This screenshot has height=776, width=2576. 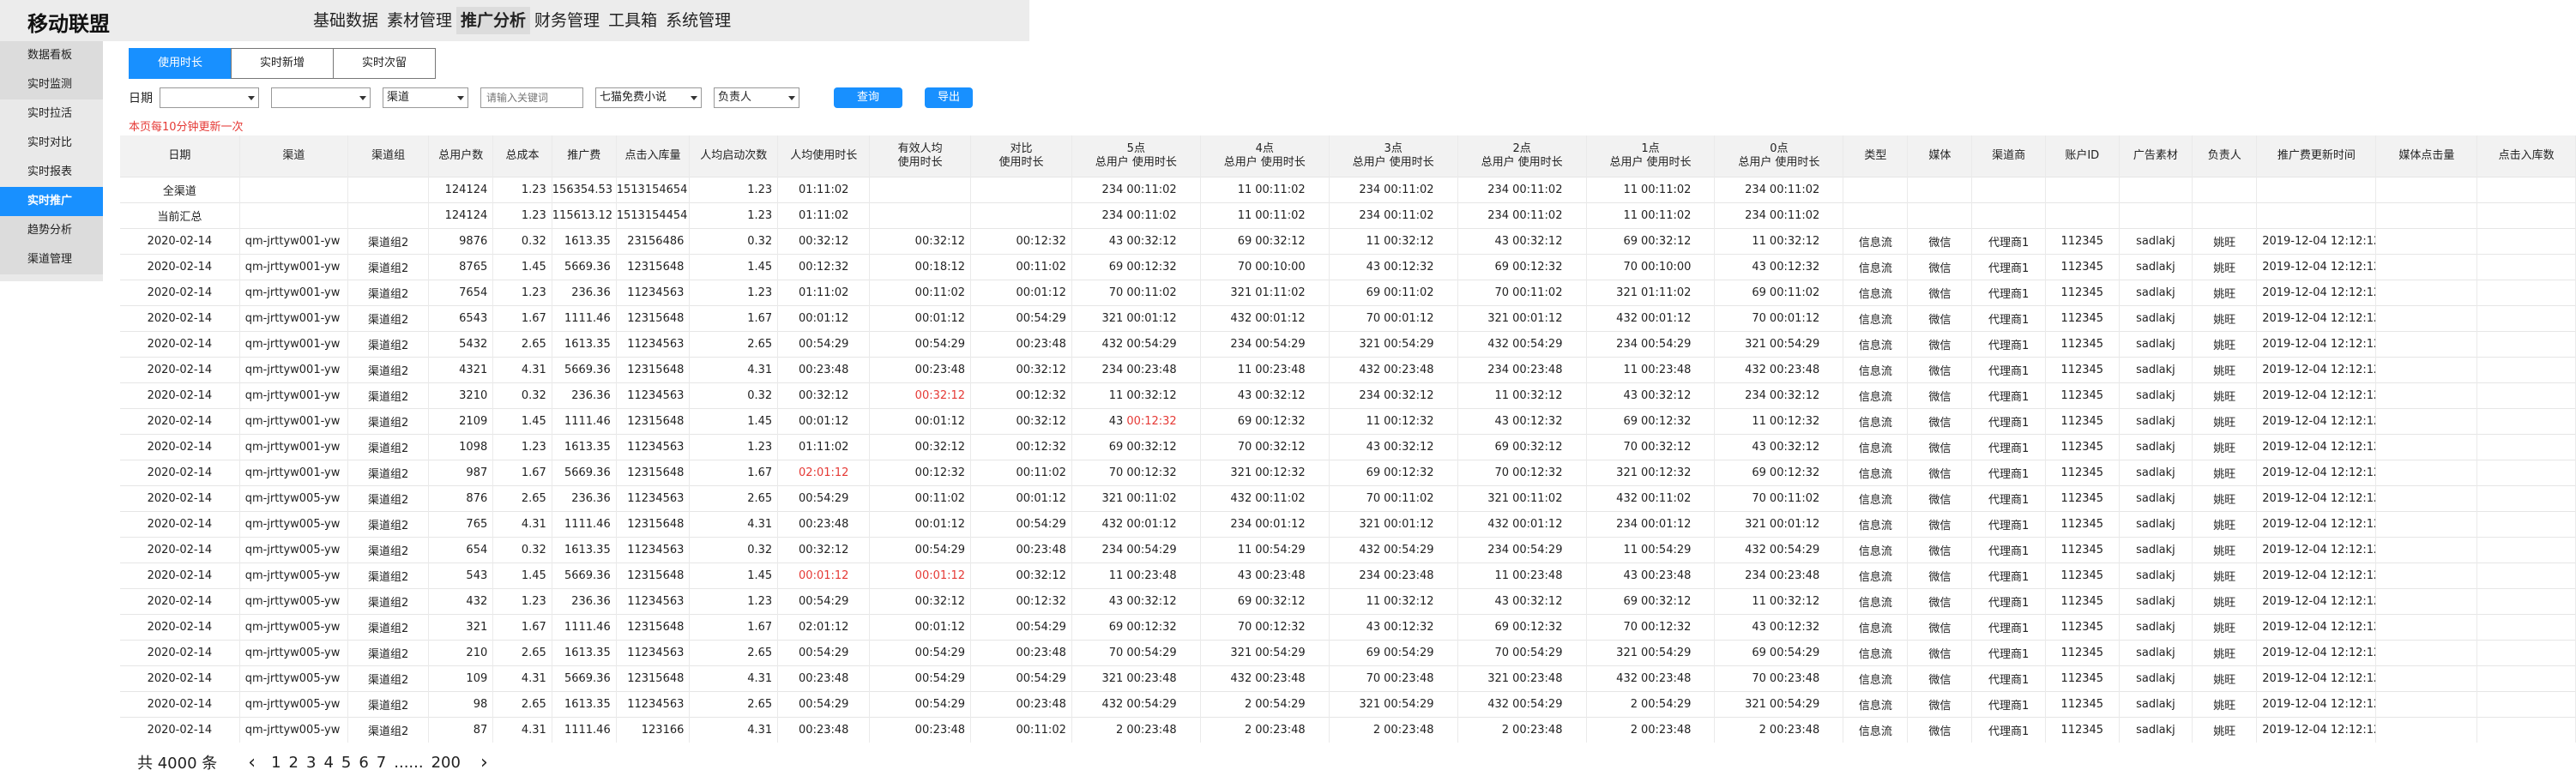 What do you see at coordinates (567, 20) in the screenshot?
I see `nav-finance: 财务管理` at bounding box center [567, 20].